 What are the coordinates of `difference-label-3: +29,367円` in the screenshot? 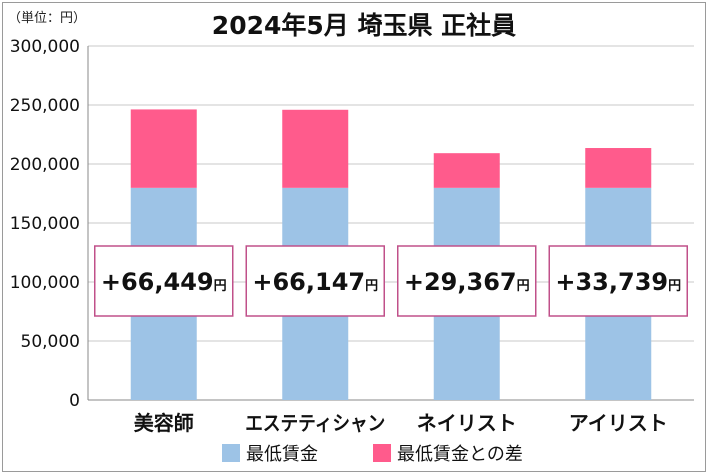 It's located at (467, 281).